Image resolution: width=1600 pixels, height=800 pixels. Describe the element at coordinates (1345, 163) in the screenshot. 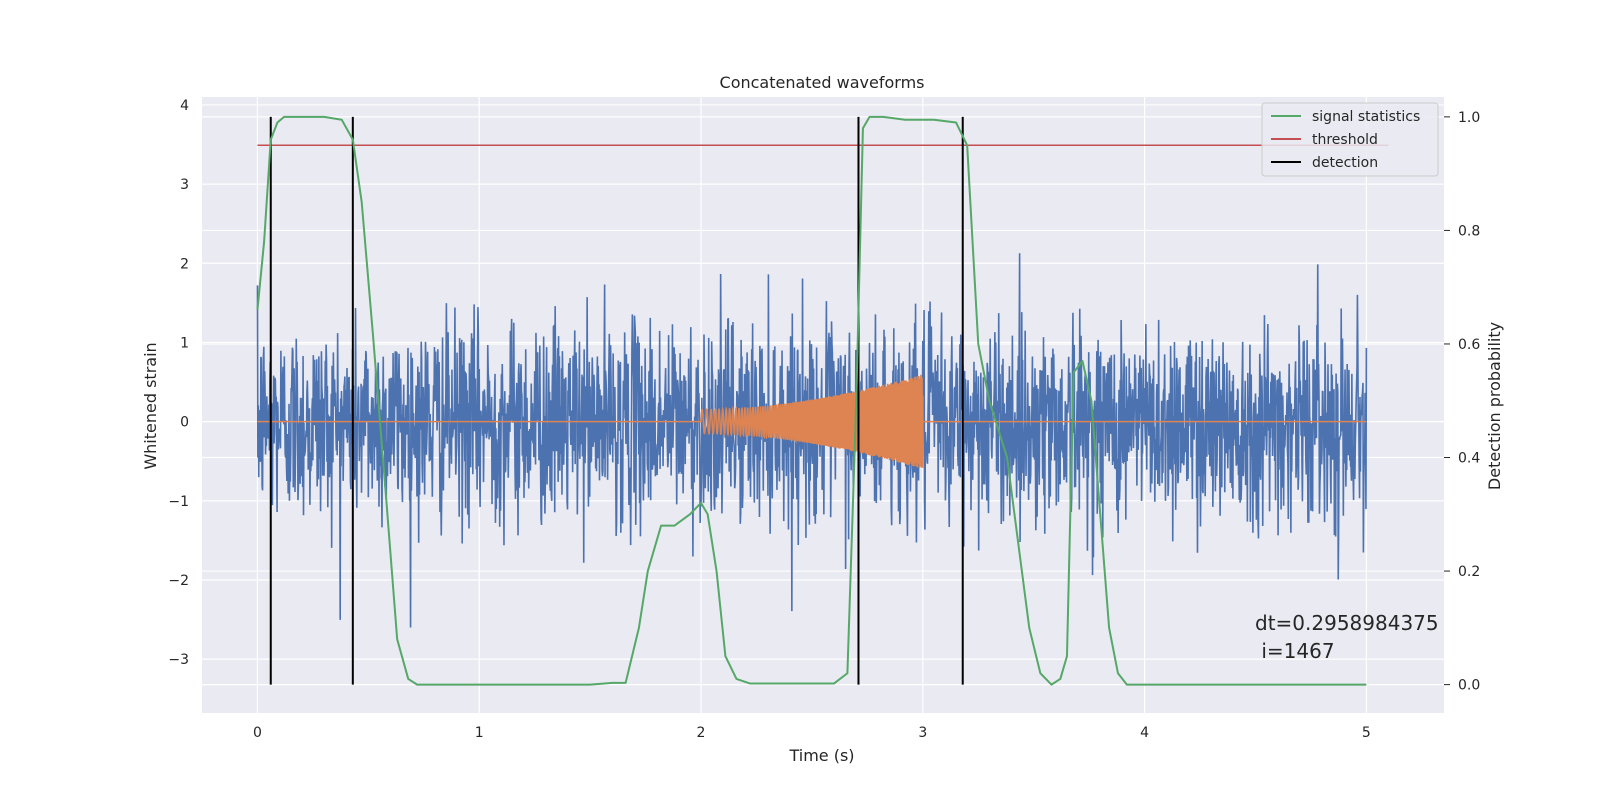

I see `legend-label-detection: detection` at that location.